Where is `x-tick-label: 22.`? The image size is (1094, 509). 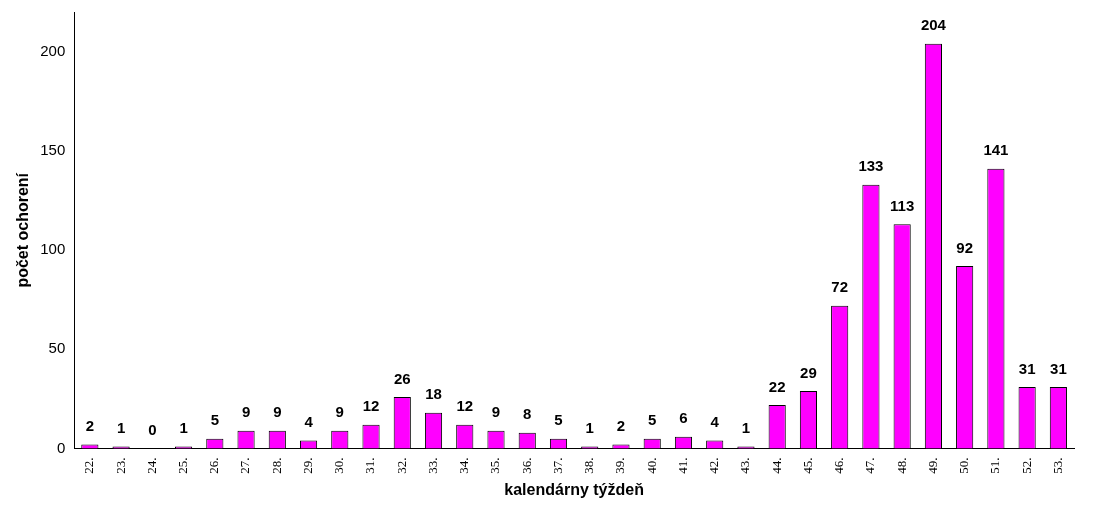 x-tick-label: 22. is located at coordinates (89, 465).